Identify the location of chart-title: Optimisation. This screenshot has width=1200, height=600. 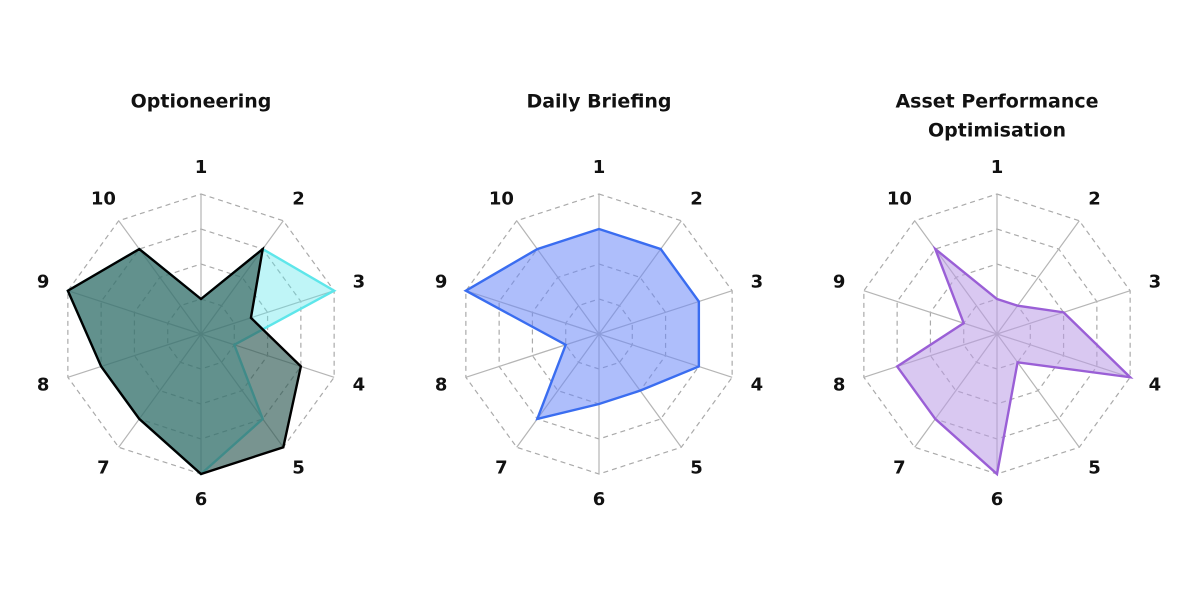
(997, 131).